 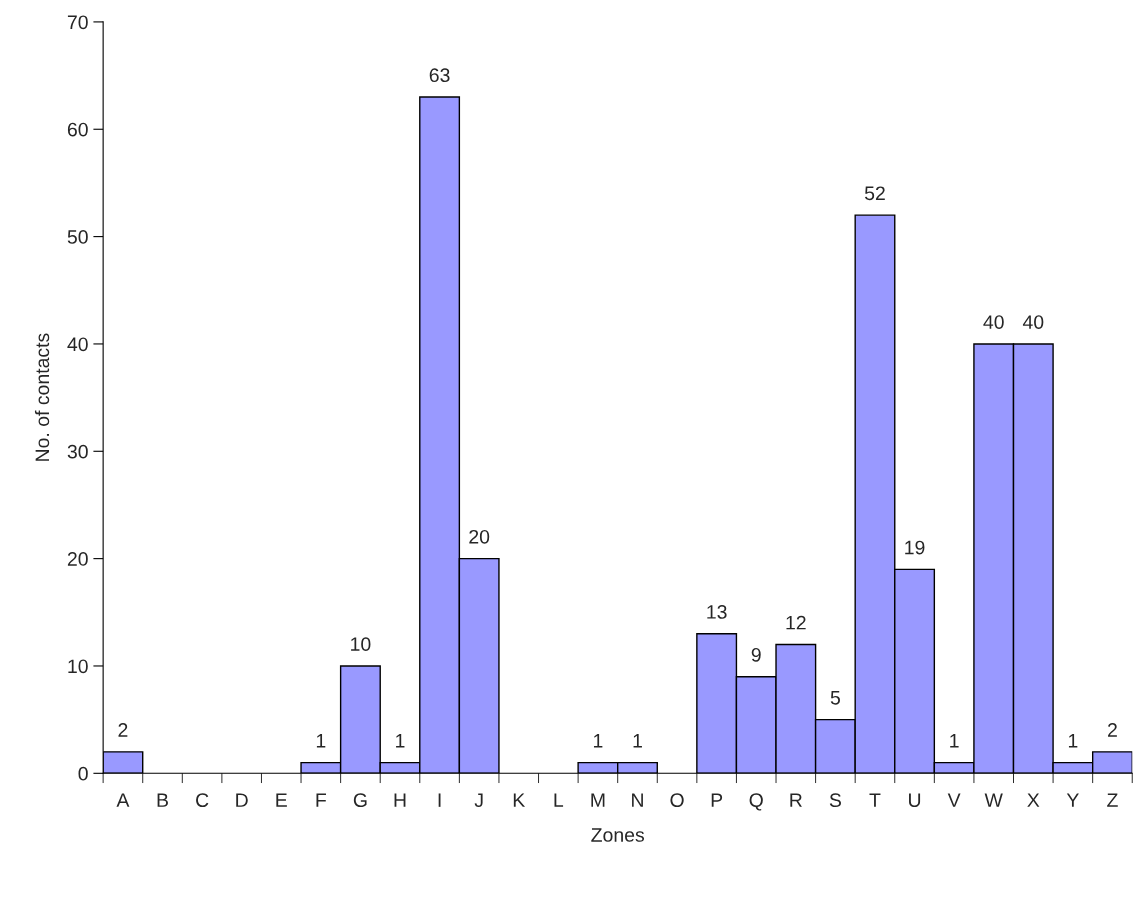 I want to click on y-tick-label: 30, so click(x=77, y=451).